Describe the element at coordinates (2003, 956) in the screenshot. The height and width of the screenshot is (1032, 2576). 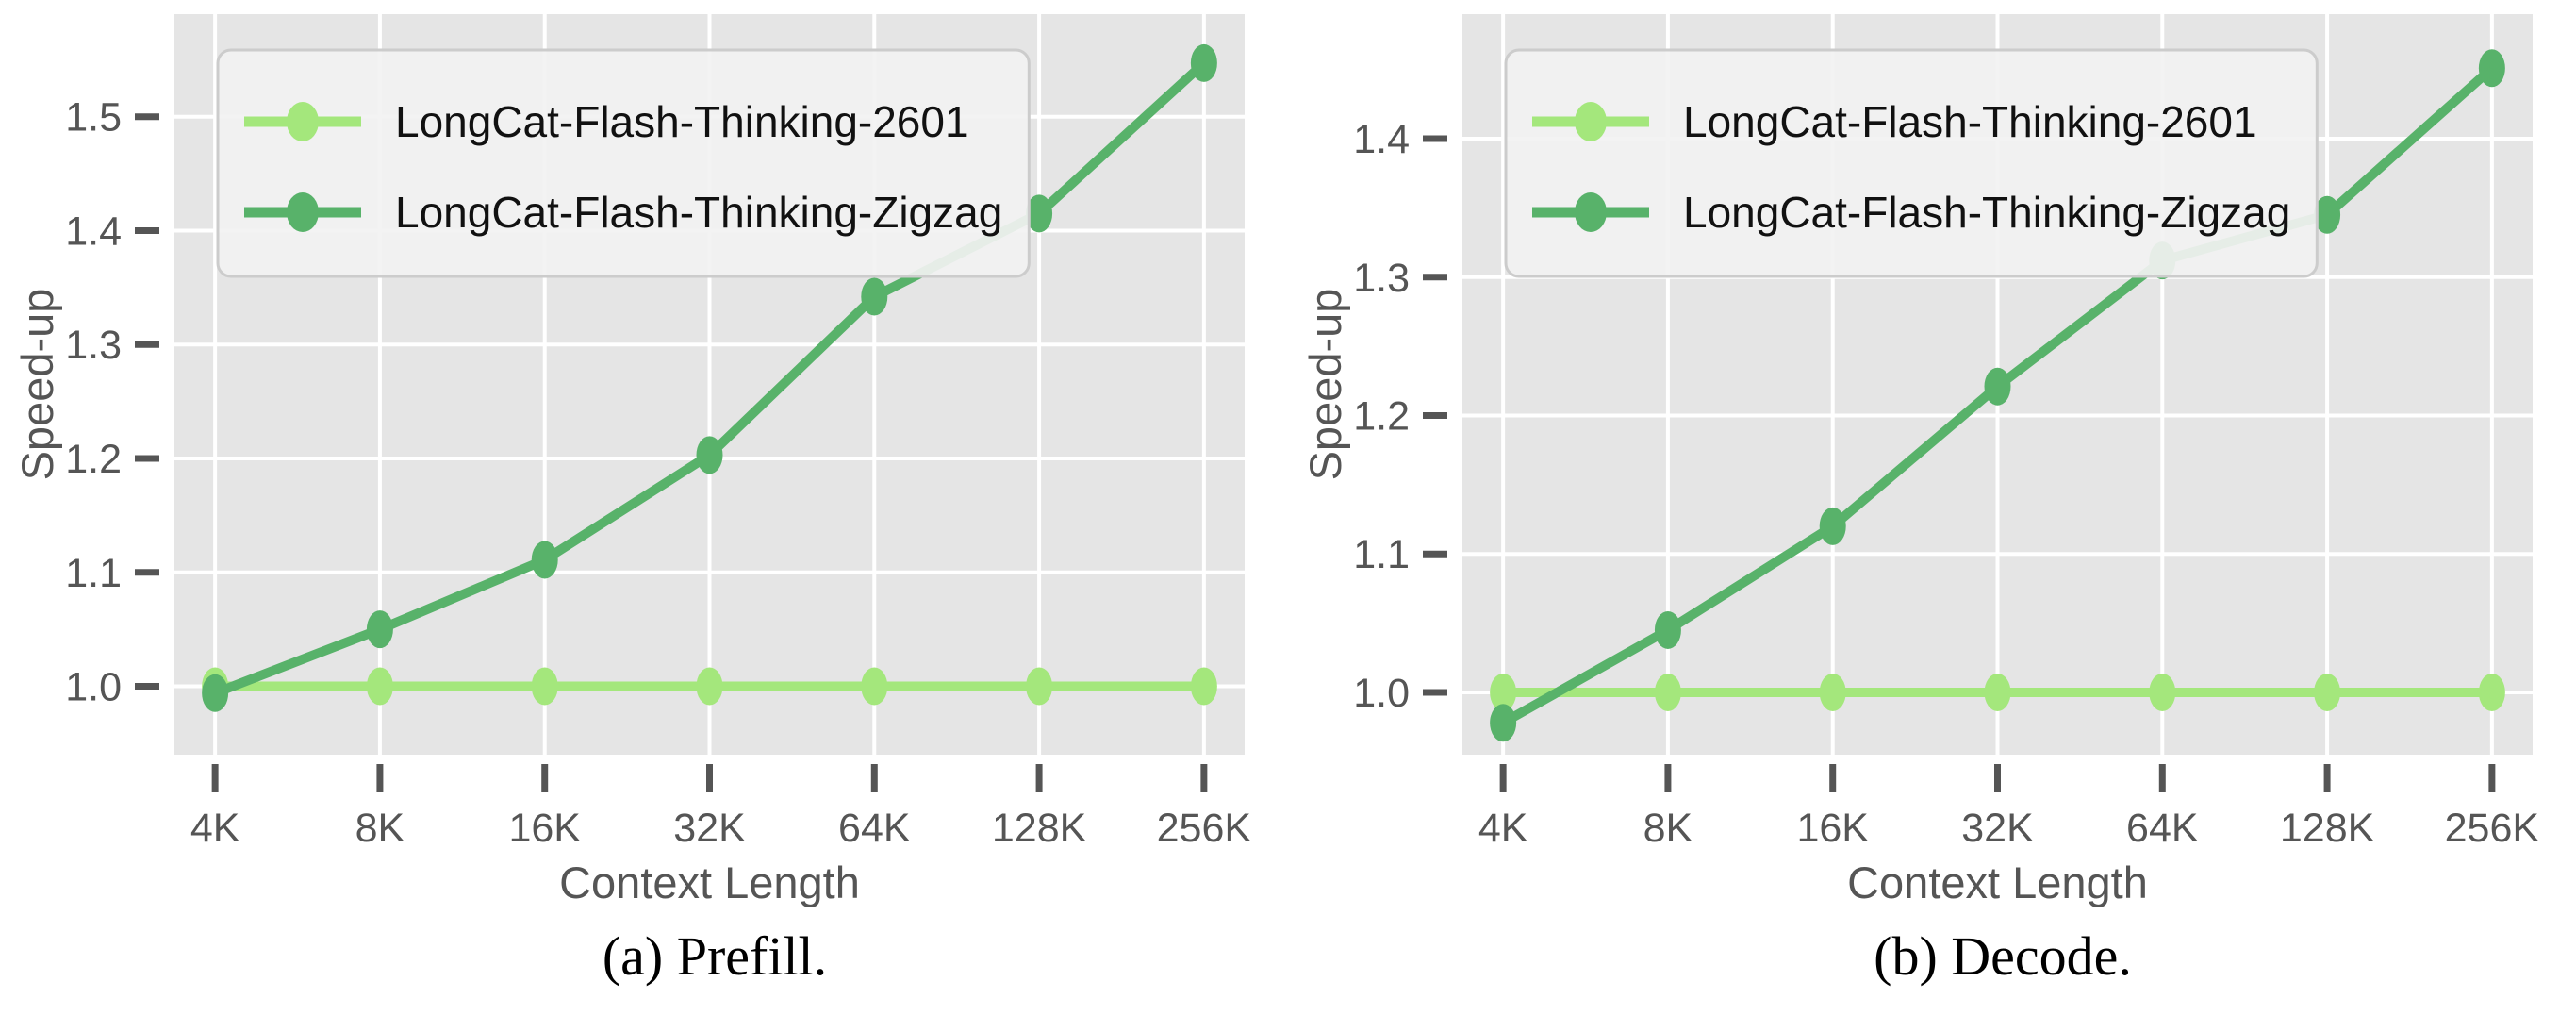
I see `decode-caption: (b) Decode.` at that location.